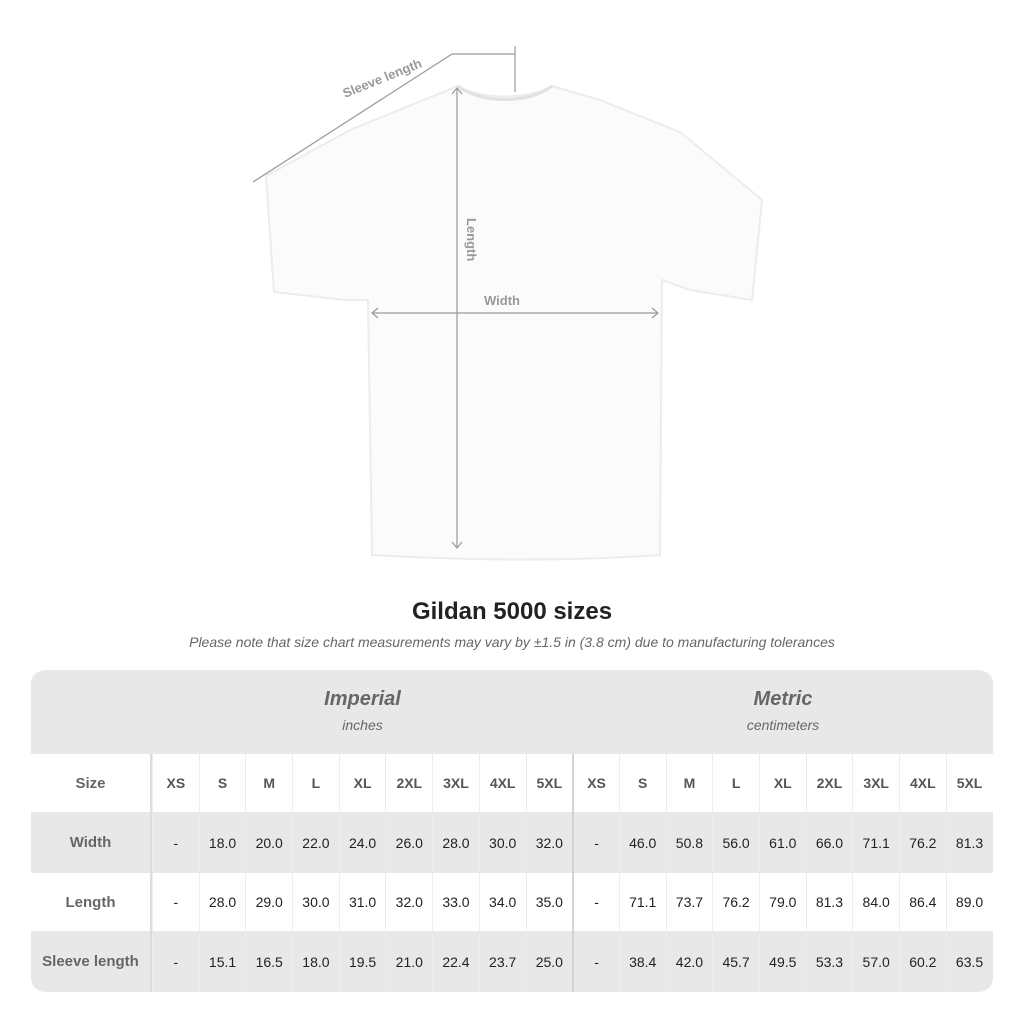  Describe the element at coordinates (735, 961) in the screenshot. I see `table-cell: 45.7` at that location.